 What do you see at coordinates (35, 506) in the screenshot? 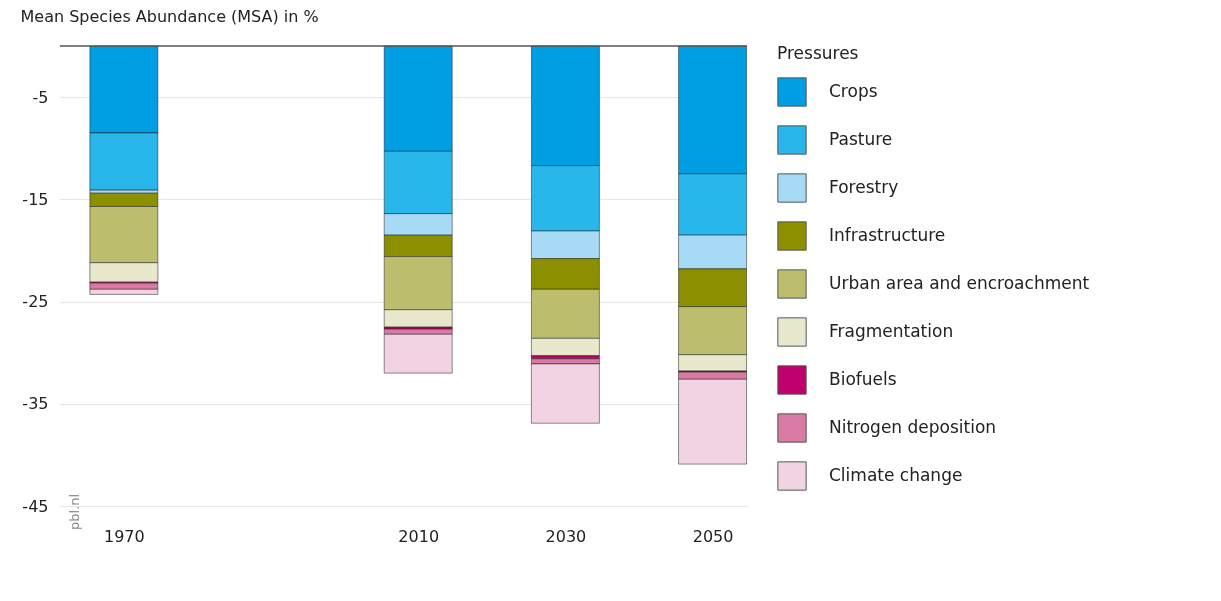
I see `y-tick-label: -45` at bounding box center [35, 506].